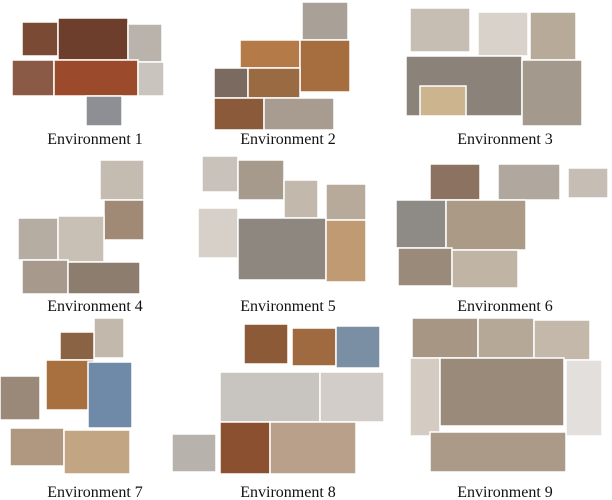  What do you see at coordinates (95, 306) in the screenshot?
I see `panel-caption: Environment 4` at bounding box center [95, 306].